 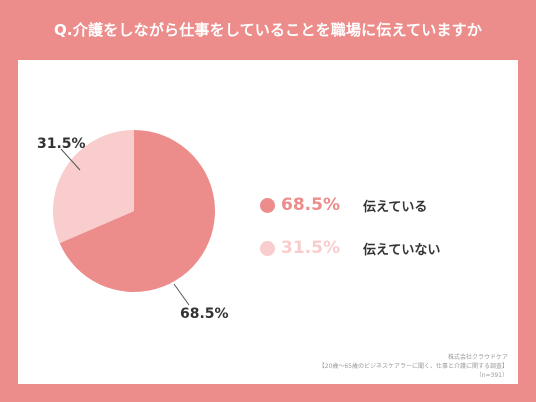 What do you see at coordinates (395, 207) in the screenshot?
I see `legend-label-1: 伝えている` at bounding box center [395, 207].